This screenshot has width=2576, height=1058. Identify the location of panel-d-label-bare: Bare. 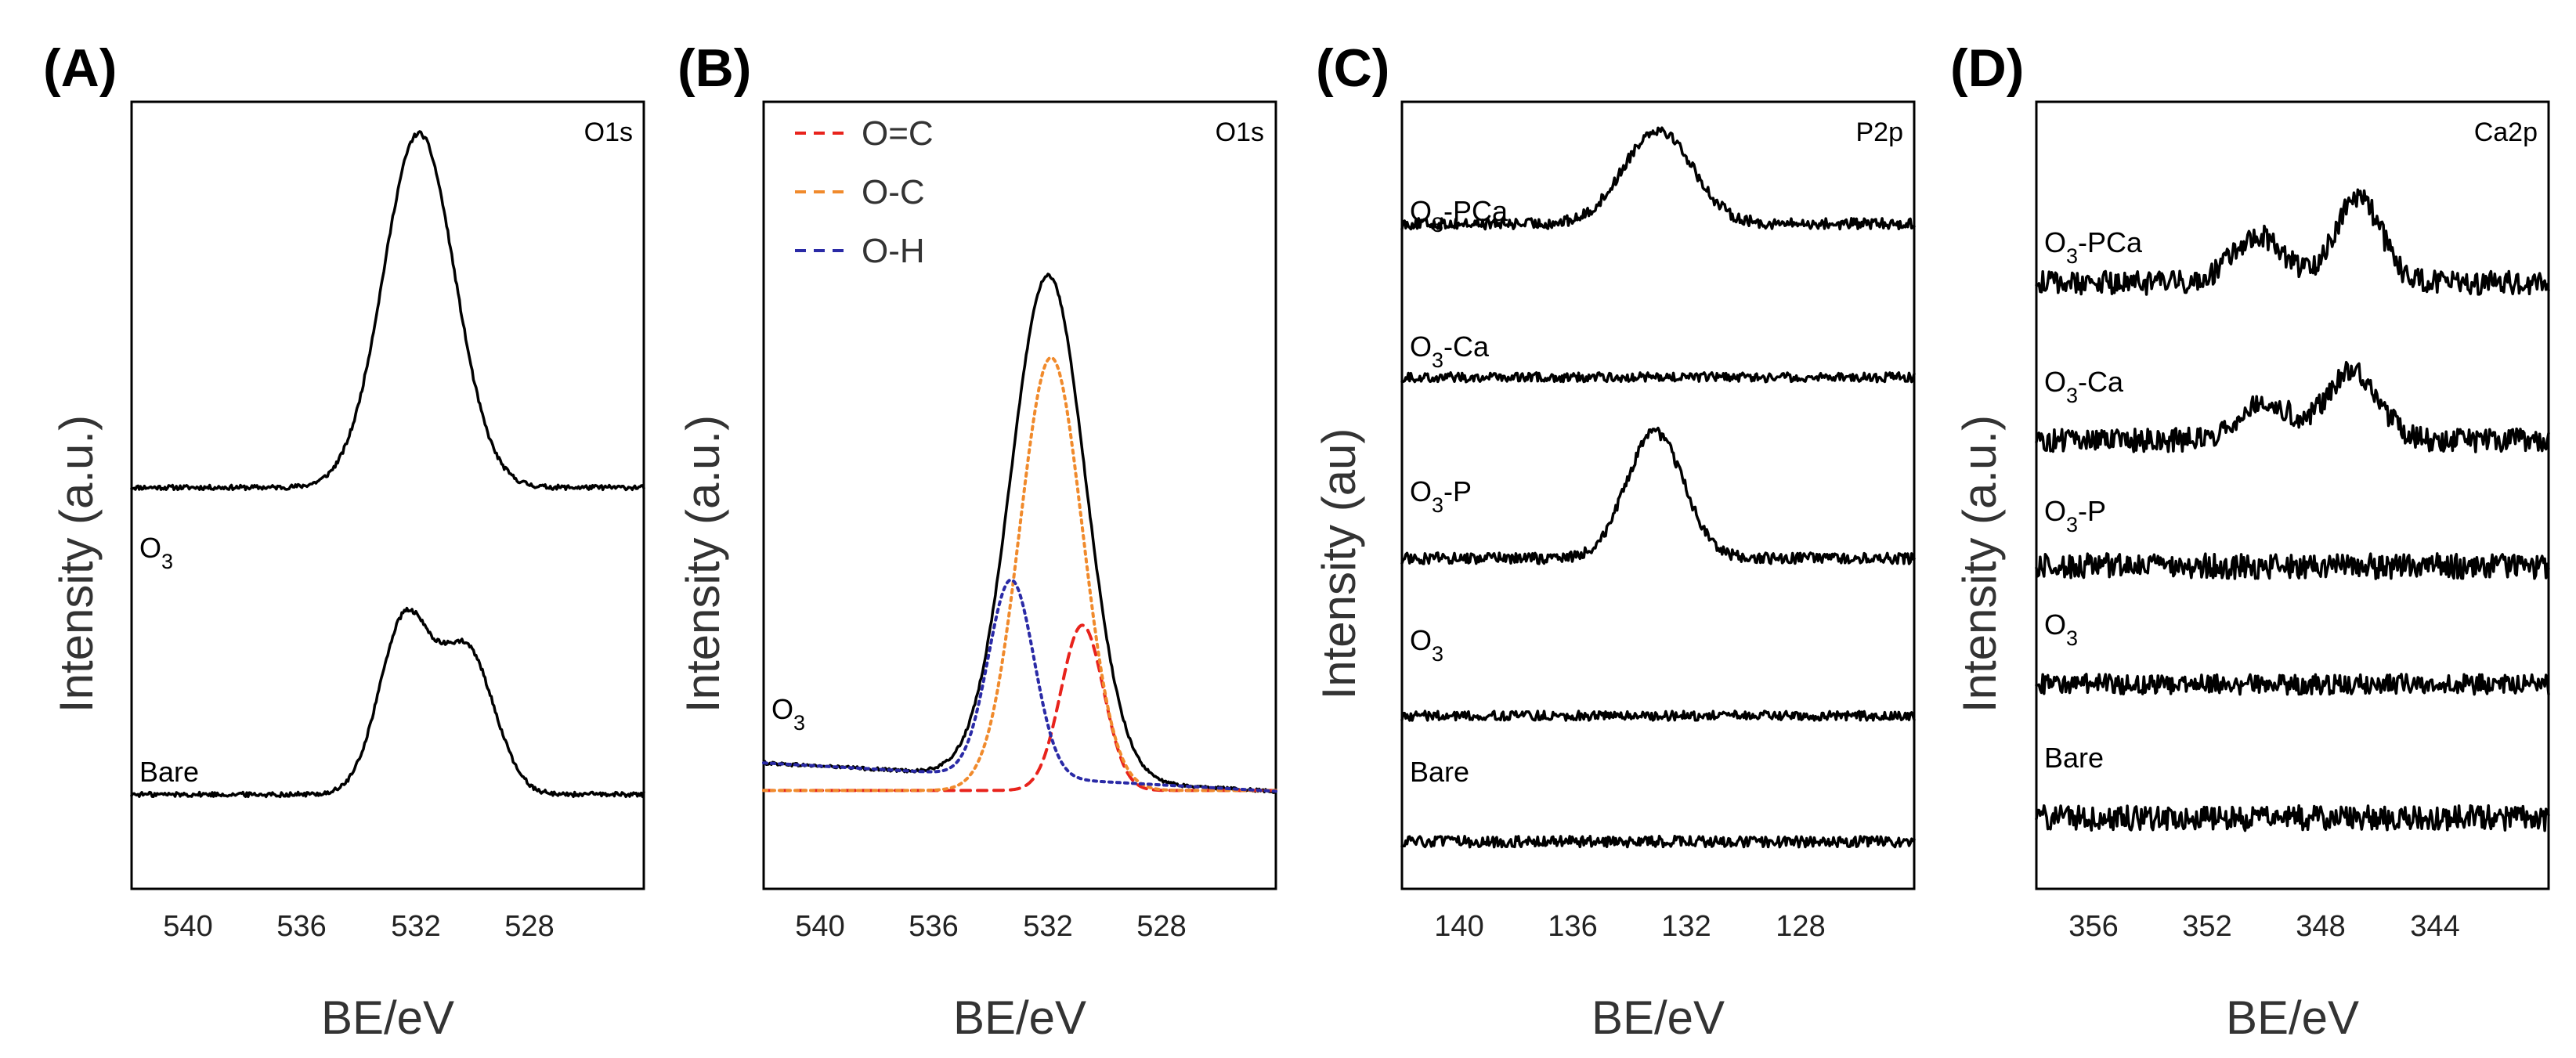
(2074, 758).